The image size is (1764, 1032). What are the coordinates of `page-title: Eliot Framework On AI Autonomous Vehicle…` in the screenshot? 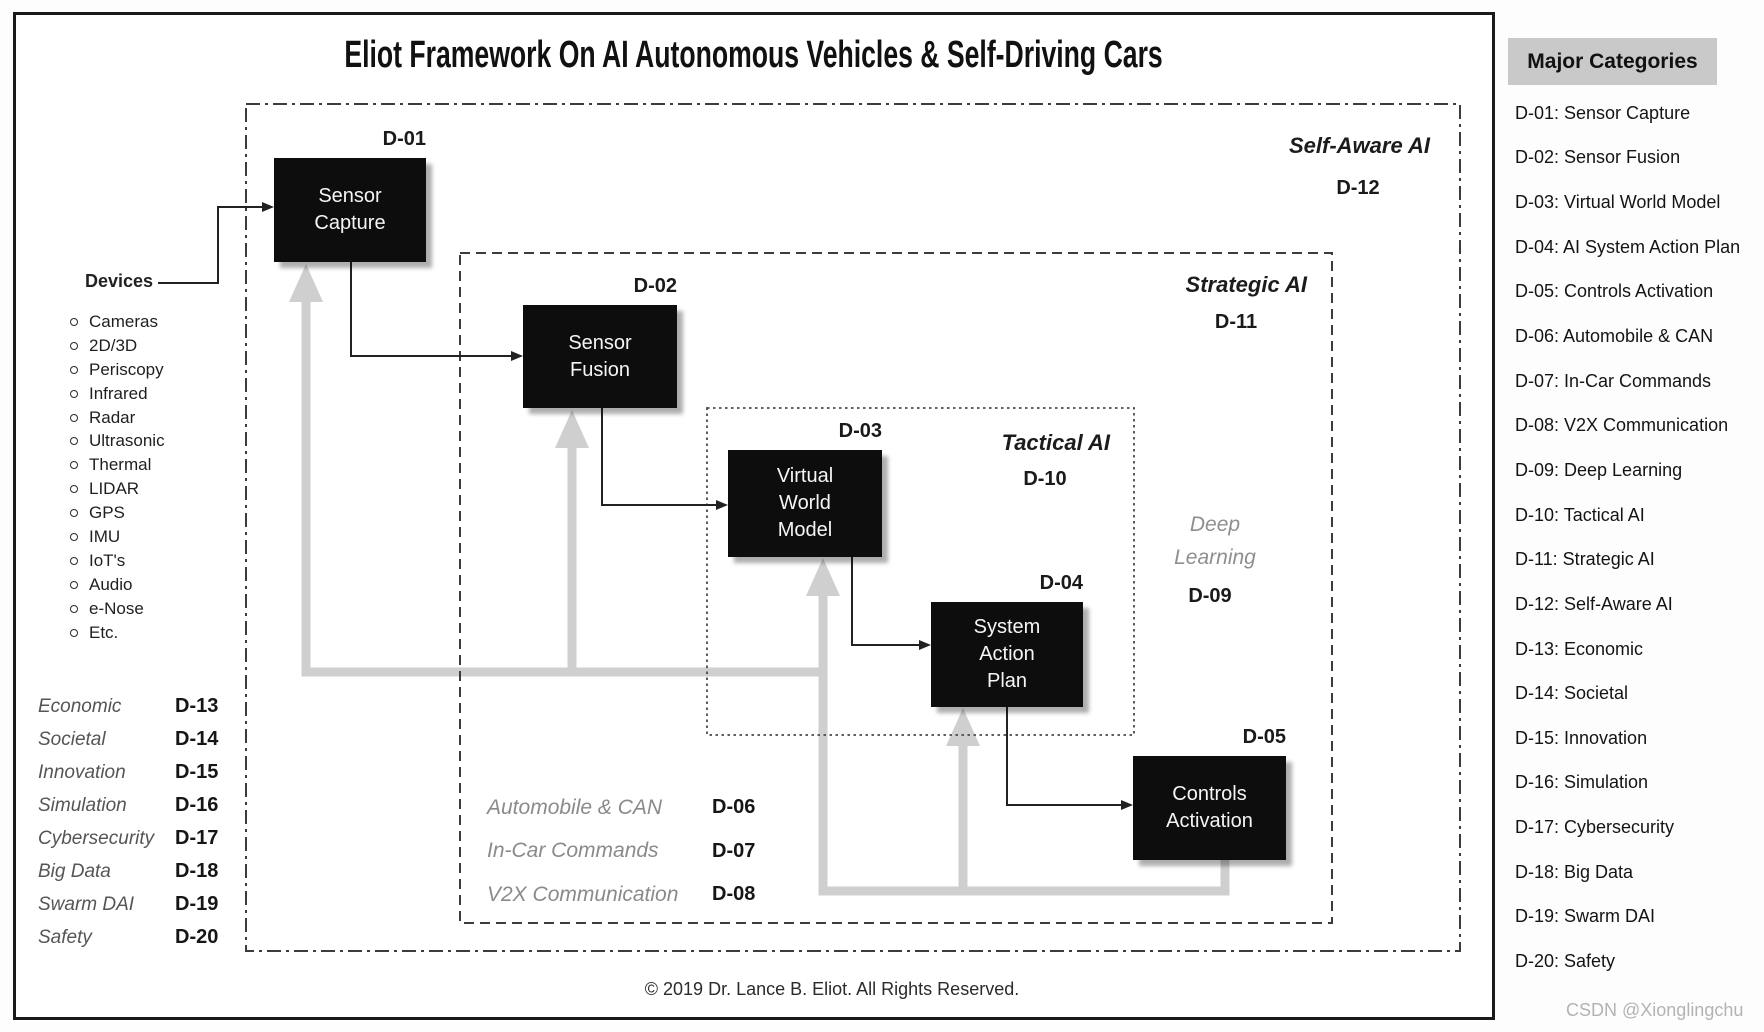 It's located at (754, 55).